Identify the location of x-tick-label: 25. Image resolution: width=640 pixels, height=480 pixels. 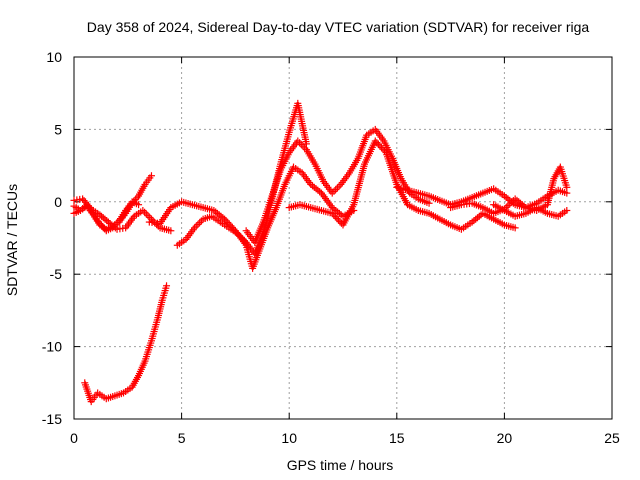
(612, 438).